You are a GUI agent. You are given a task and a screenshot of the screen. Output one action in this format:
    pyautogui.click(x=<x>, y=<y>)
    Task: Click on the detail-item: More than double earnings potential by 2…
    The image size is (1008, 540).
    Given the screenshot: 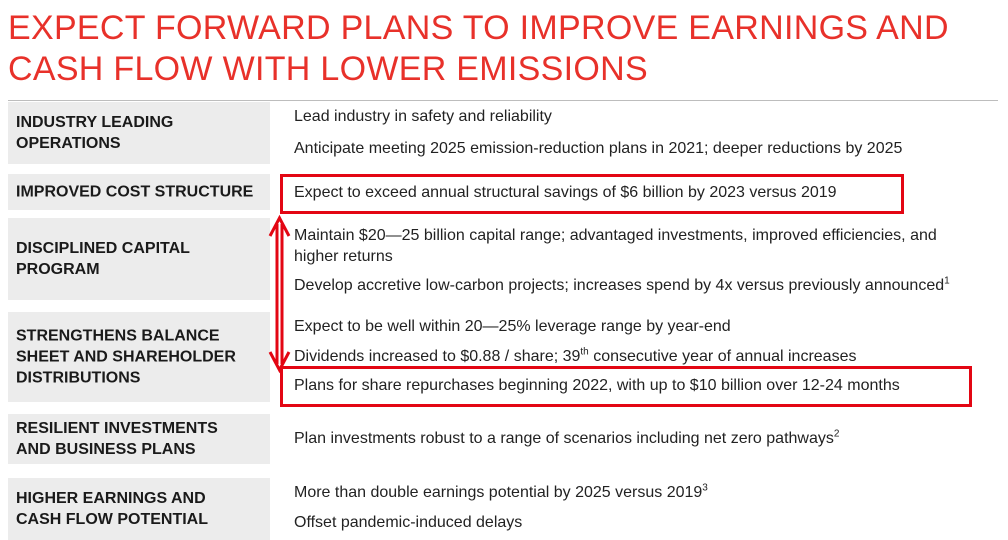 What is the action you would take?
    pyautogui.click(x=644, y=492)
    